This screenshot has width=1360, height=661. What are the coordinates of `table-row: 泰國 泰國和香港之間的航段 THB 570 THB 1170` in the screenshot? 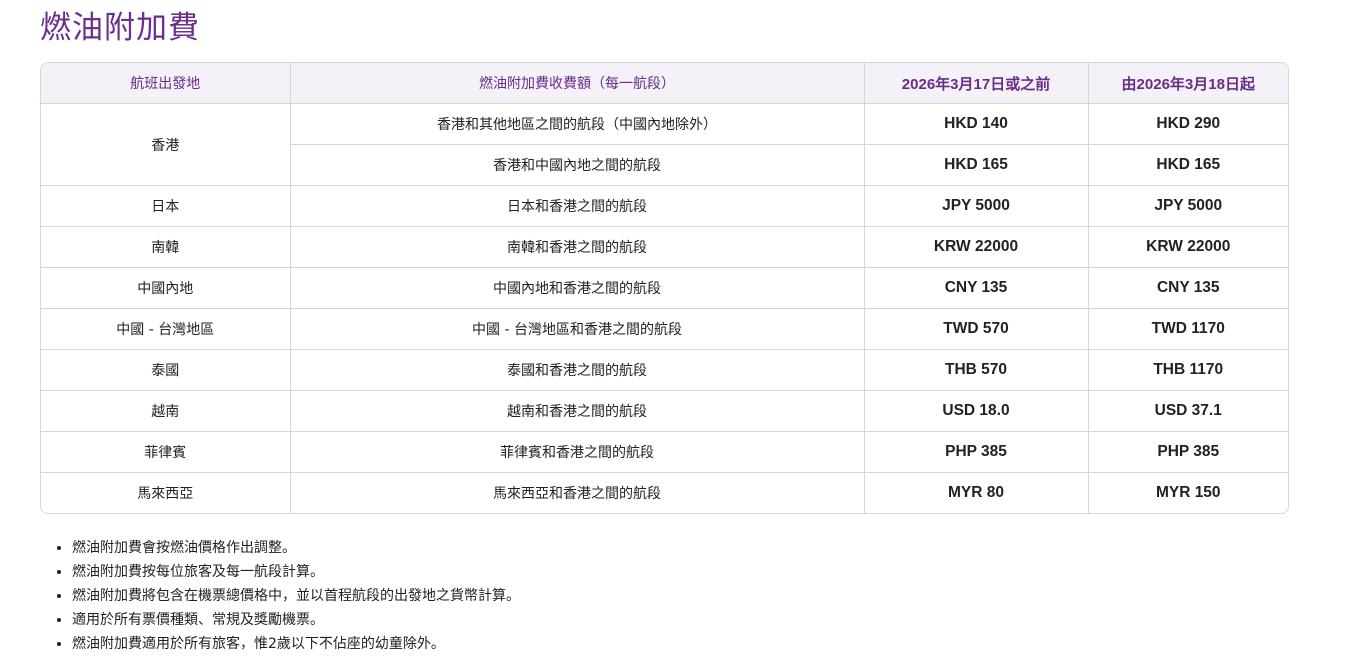 It's located at (664, 370).